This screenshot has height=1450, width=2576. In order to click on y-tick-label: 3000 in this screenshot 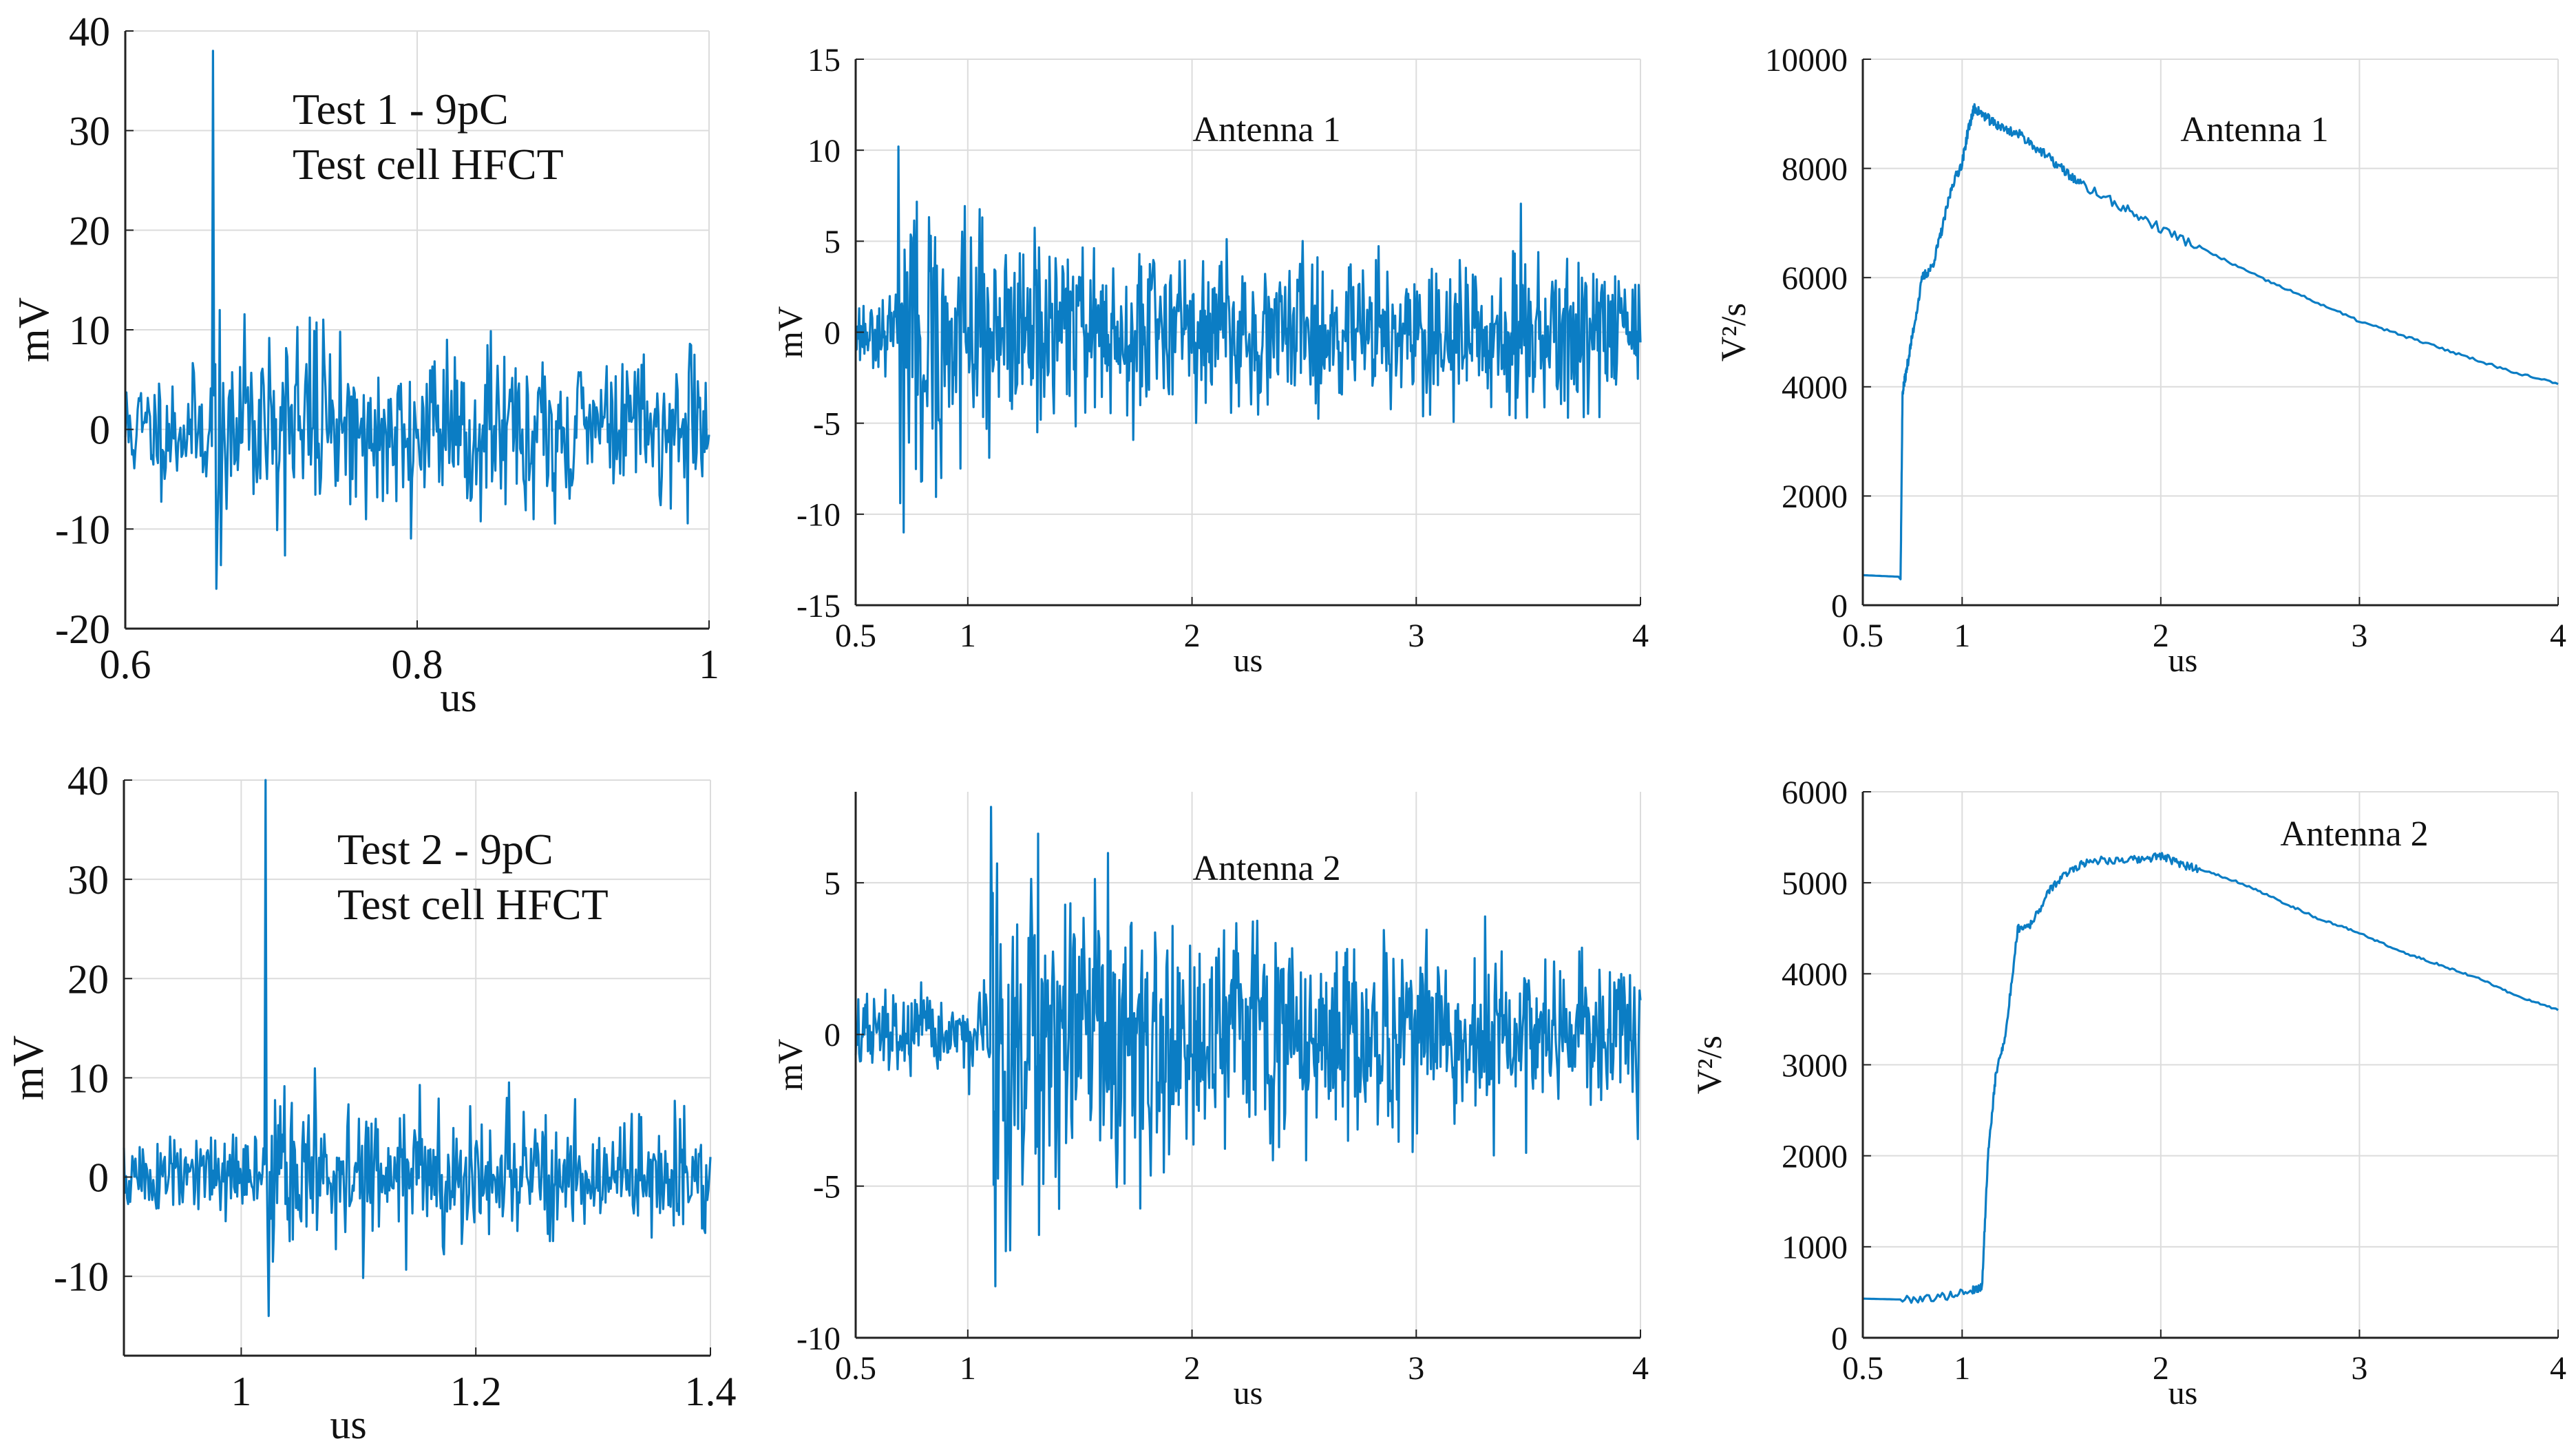, I will do `click(1815, 1065)`.